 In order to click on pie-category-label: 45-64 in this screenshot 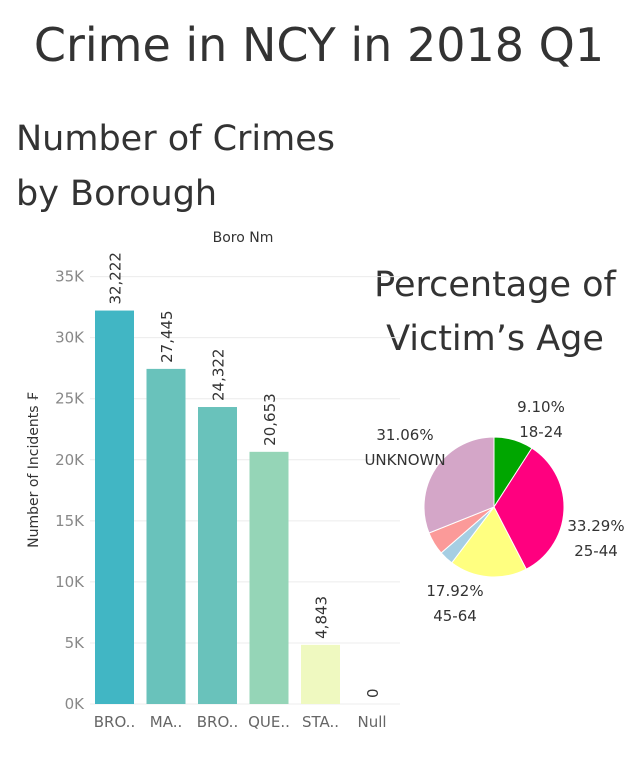, I will do `click(455, 616)`.